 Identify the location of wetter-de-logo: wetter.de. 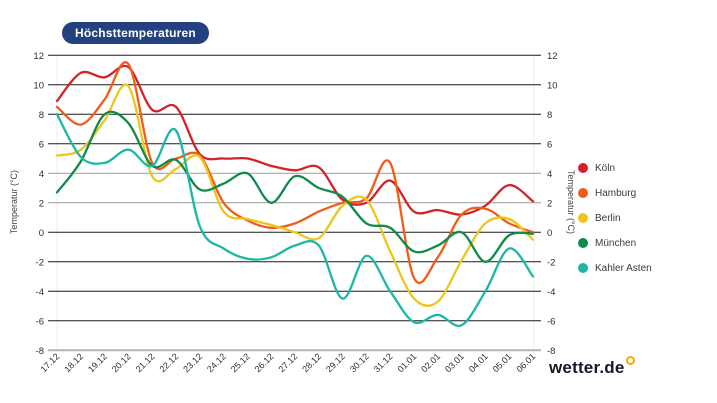
(592, 367).